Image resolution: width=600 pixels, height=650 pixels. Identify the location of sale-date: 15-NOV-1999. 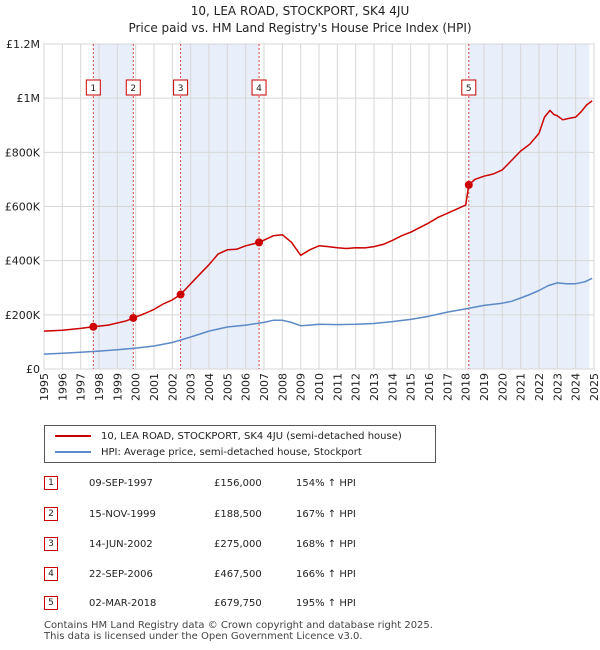
(122, 514).